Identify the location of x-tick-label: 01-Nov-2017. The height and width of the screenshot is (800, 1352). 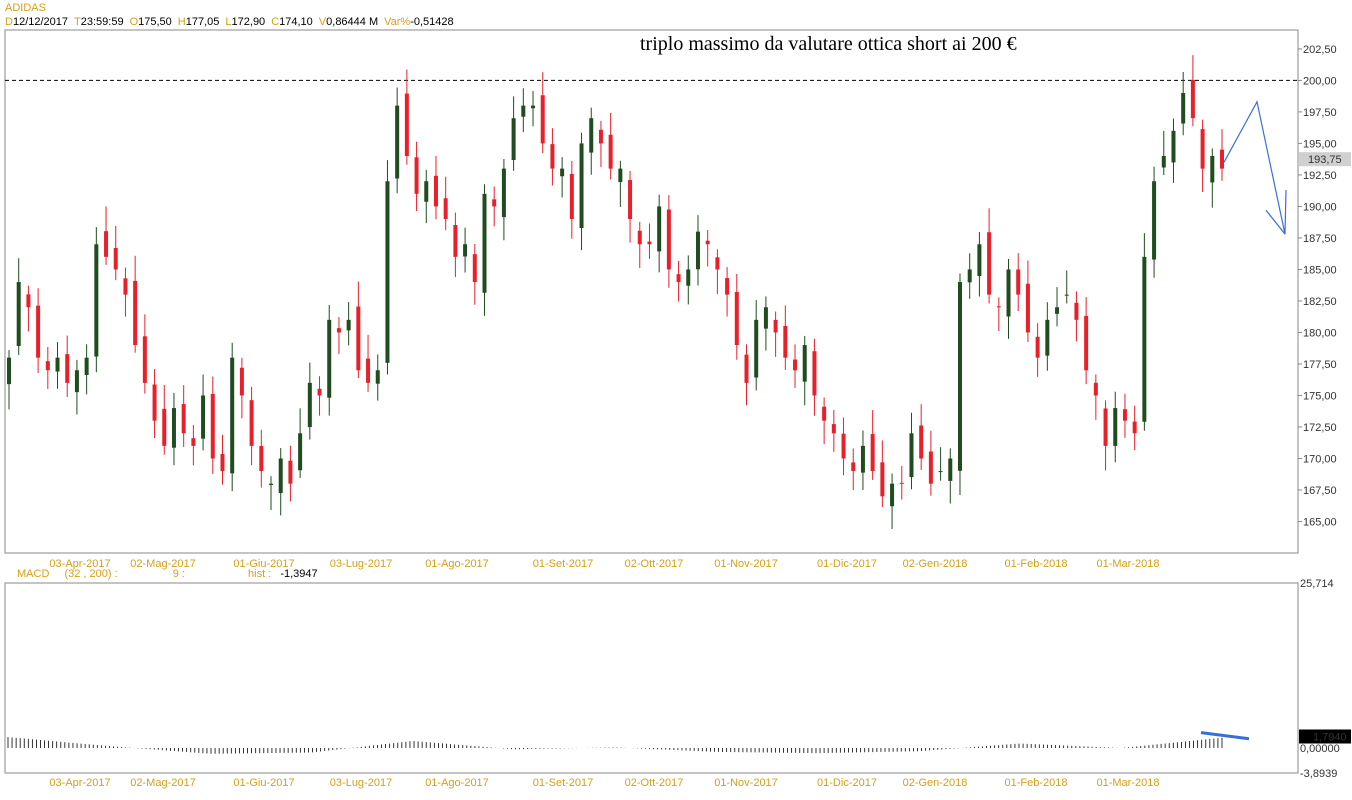
(746, 564).